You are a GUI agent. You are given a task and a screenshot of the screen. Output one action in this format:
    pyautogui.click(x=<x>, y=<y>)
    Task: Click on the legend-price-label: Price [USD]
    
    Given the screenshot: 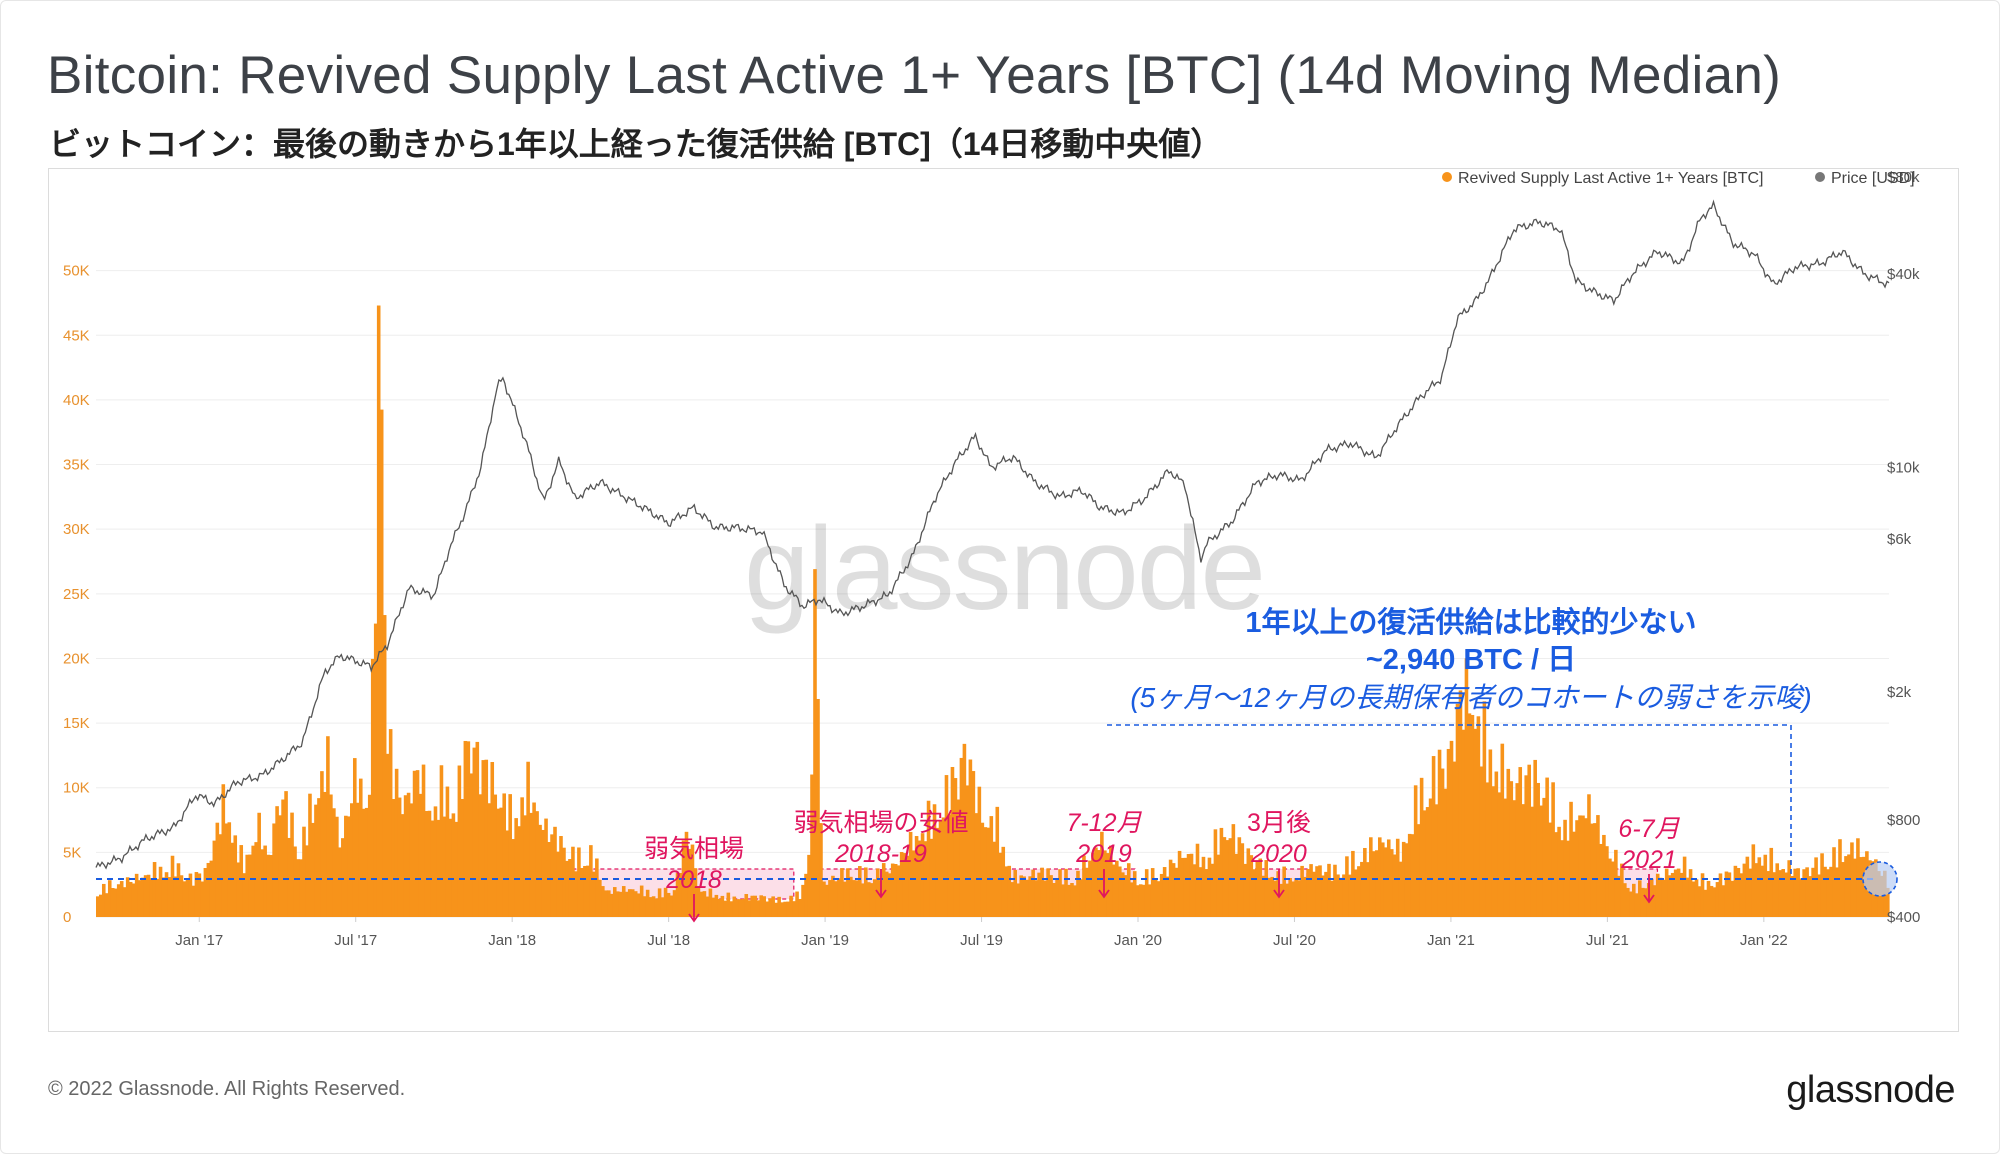 What is the action you would take?
    pyautogui.click(x=1873, y=178)
    